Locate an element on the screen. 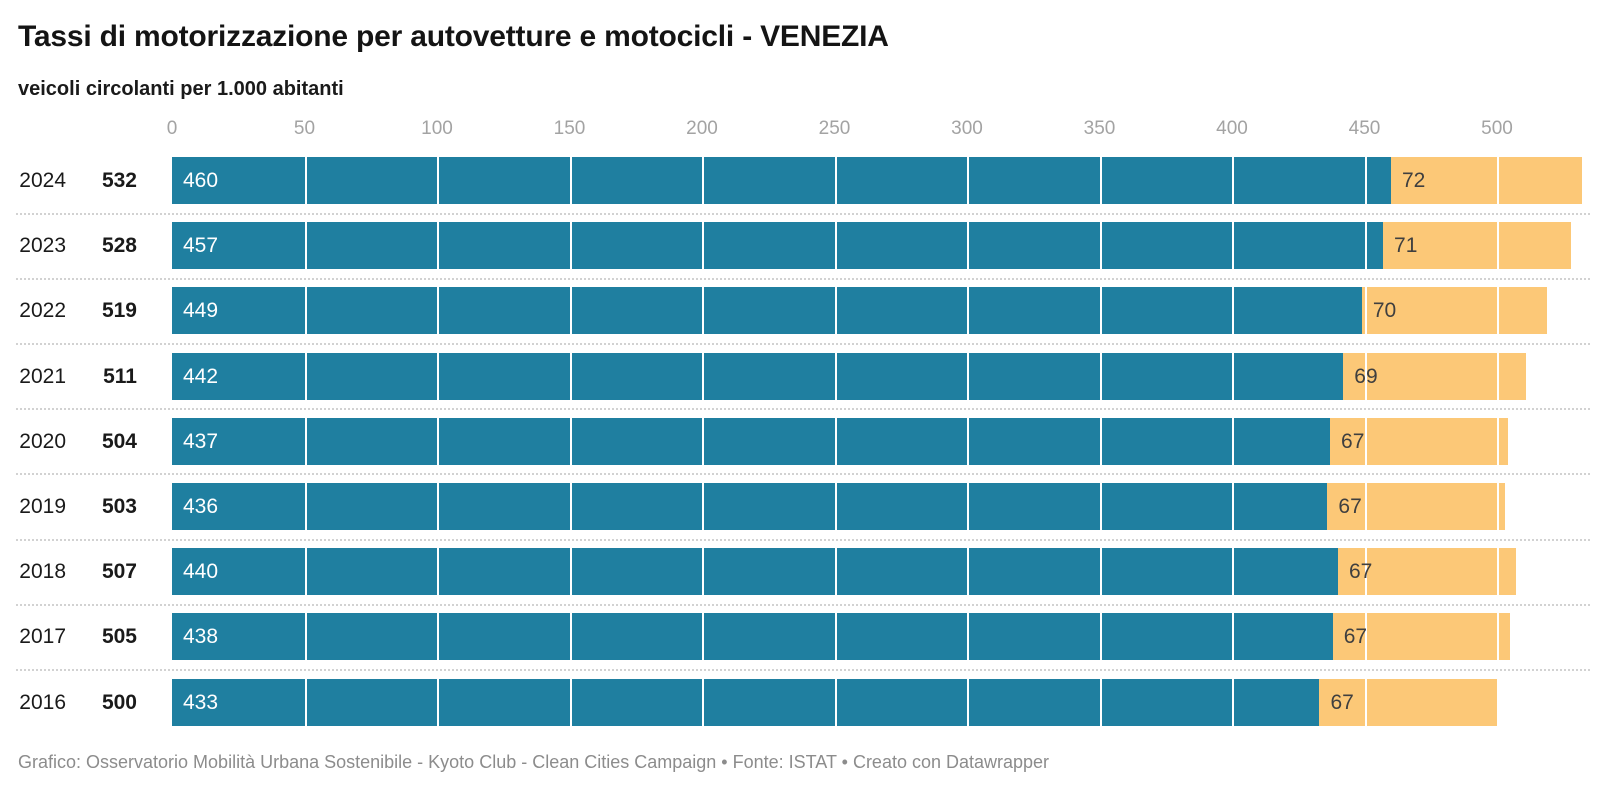 The height and width of the screenshot is (807, 1600). chart-row: 438 67 is located at coordinates (841, 637).